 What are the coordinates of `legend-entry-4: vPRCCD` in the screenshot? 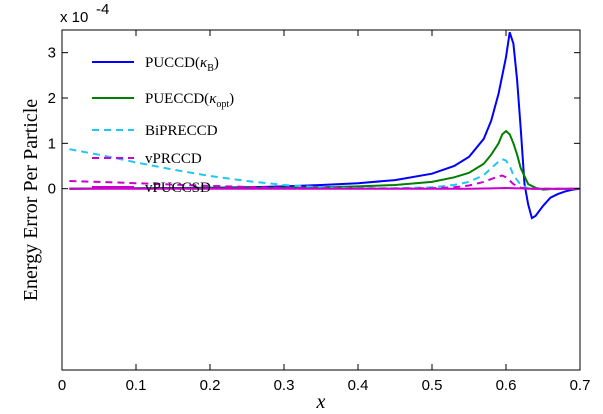 It's located at (147, 159).